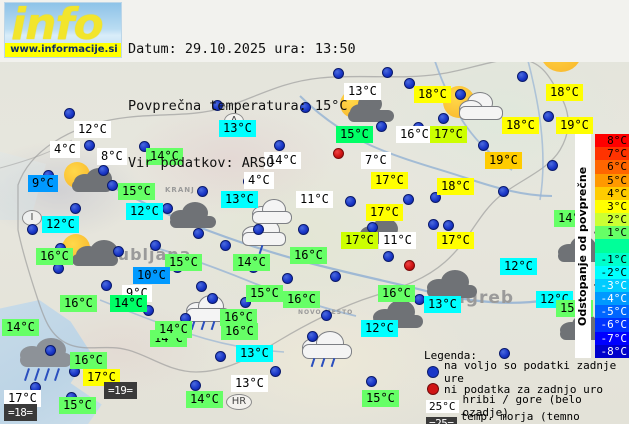 Image resolution: width=629 pixels, height=424 pixels. Describe the element at coordinates (612, 193) in the screenshot. I see `color-scale-step: 4°C` at that location.